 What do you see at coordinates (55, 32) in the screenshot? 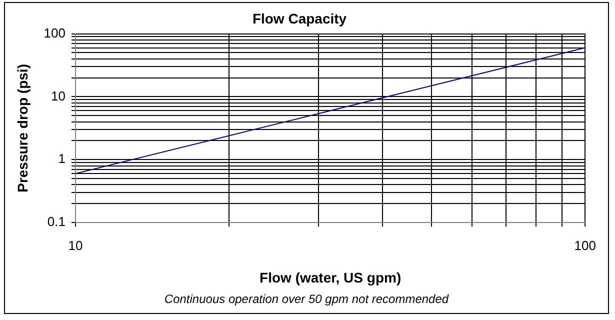
I see `y-tick-label: 100` at bounding box center [55, 32].